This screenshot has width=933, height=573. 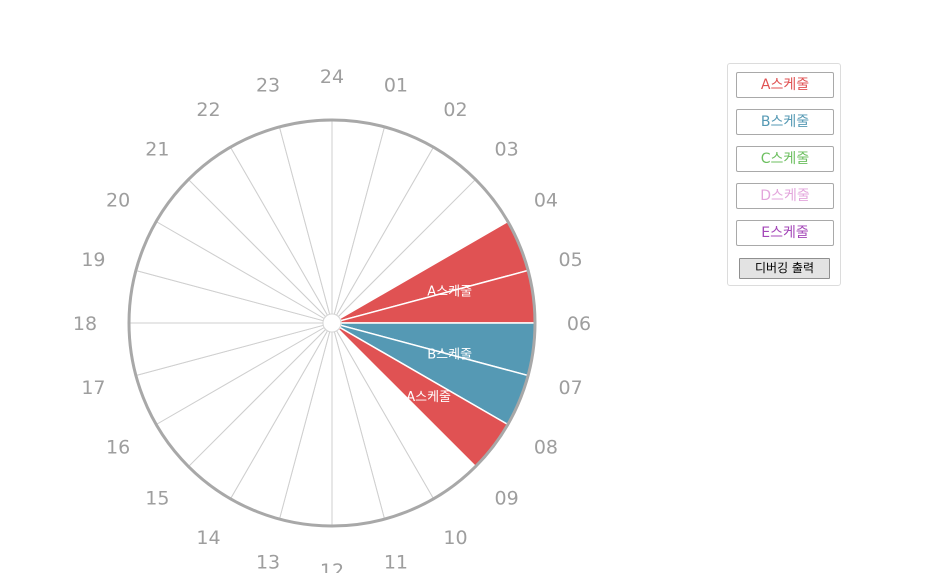 I want to click on hour-label-15: 15, so click(x=157, y=499).